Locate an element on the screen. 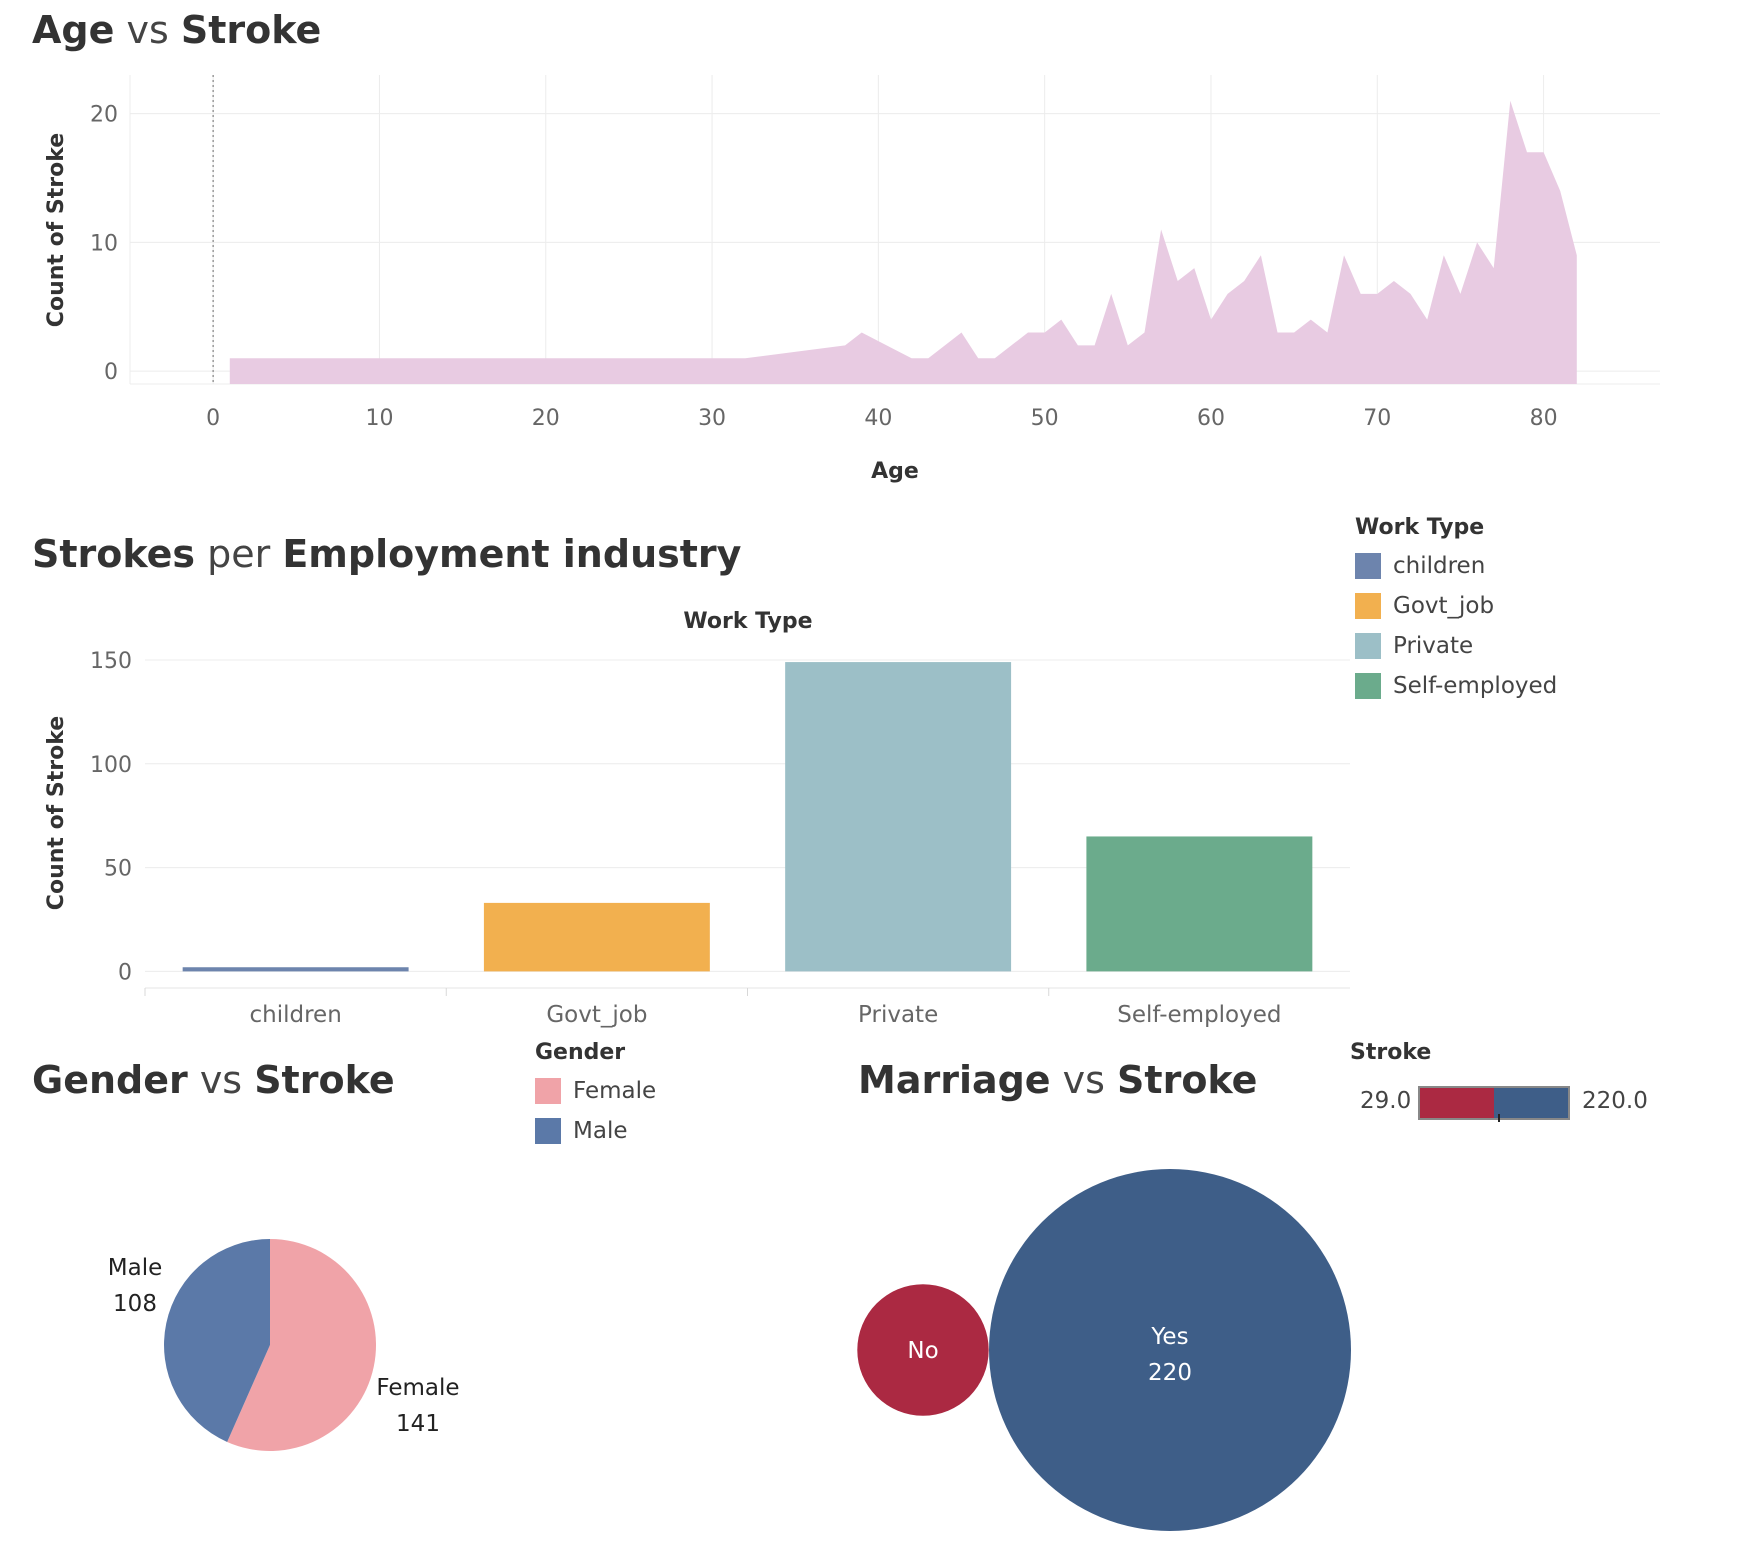 This screenshot has width=1742, height=1564. legend-item-children: children is located at coordinates (1456, 566).